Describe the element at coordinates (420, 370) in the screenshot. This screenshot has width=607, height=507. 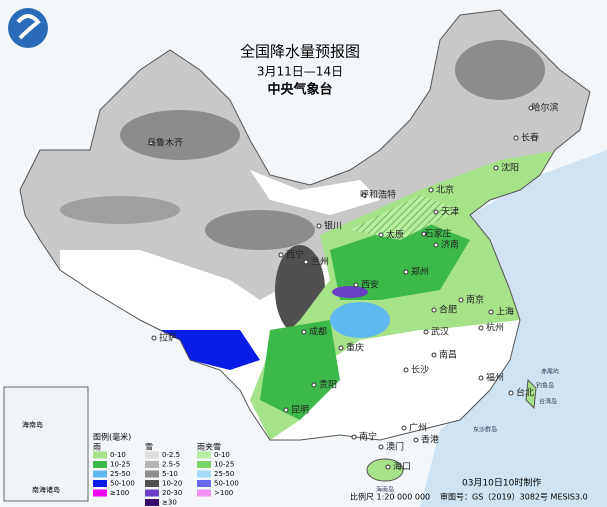
I see `city-label: 长沙` at that location.